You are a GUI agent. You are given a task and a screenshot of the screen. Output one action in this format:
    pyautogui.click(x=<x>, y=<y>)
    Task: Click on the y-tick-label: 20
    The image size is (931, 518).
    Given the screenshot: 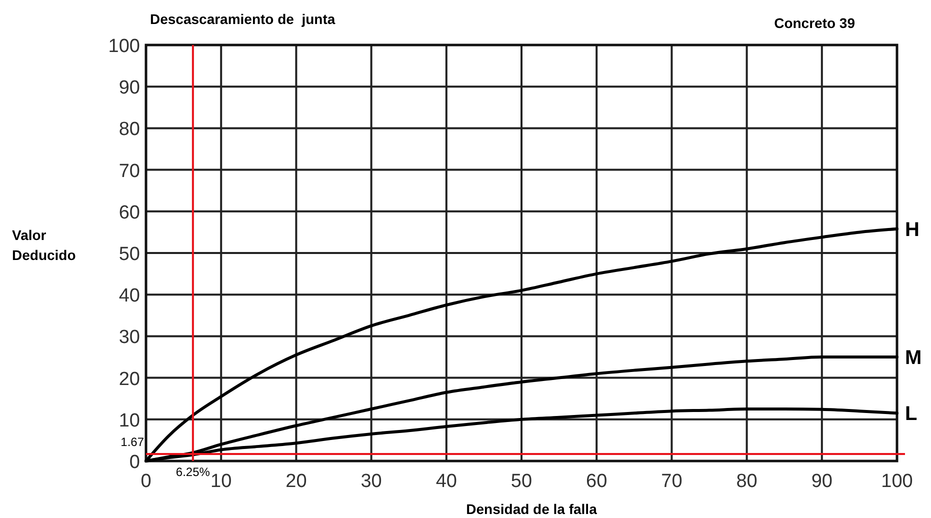 What is the action you would take?
    pyautogui.click(x=129, y=379)
    